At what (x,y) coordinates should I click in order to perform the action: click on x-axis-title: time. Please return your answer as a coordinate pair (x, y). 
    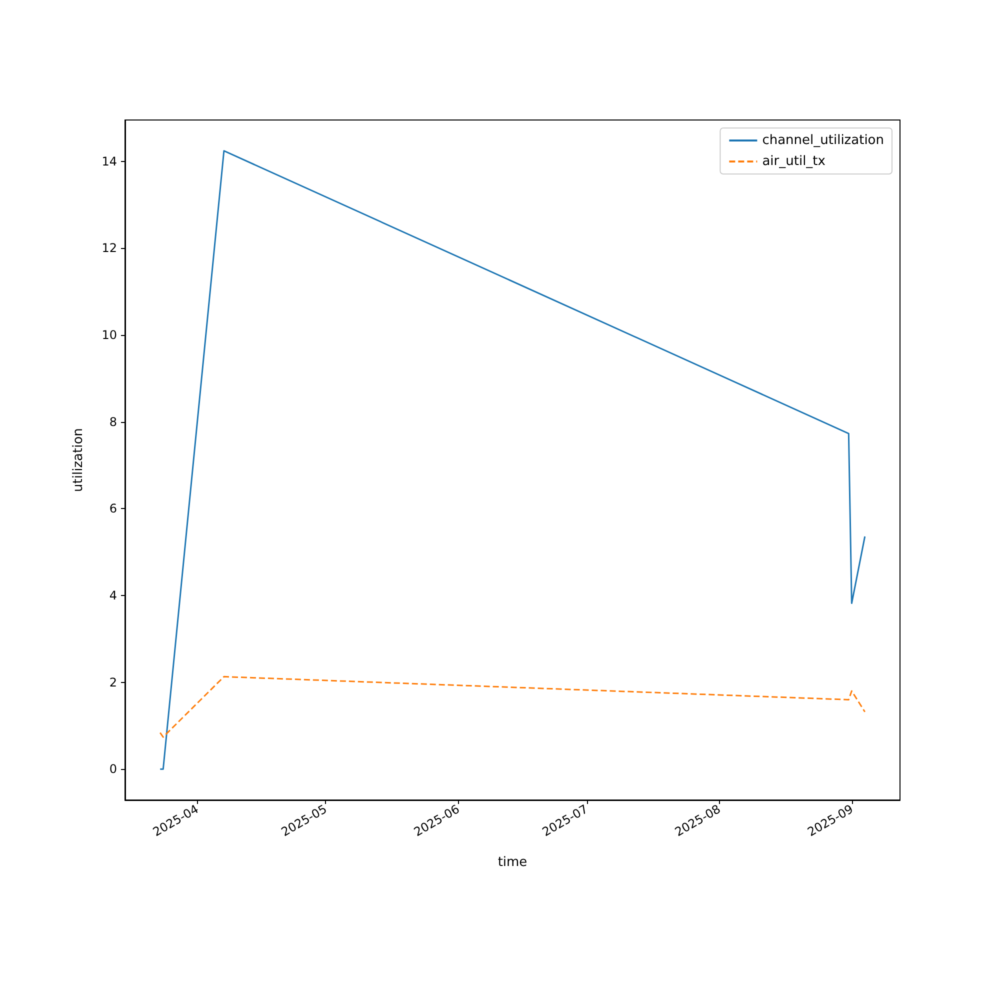
    Looking at the image, I should click on (513, 862).